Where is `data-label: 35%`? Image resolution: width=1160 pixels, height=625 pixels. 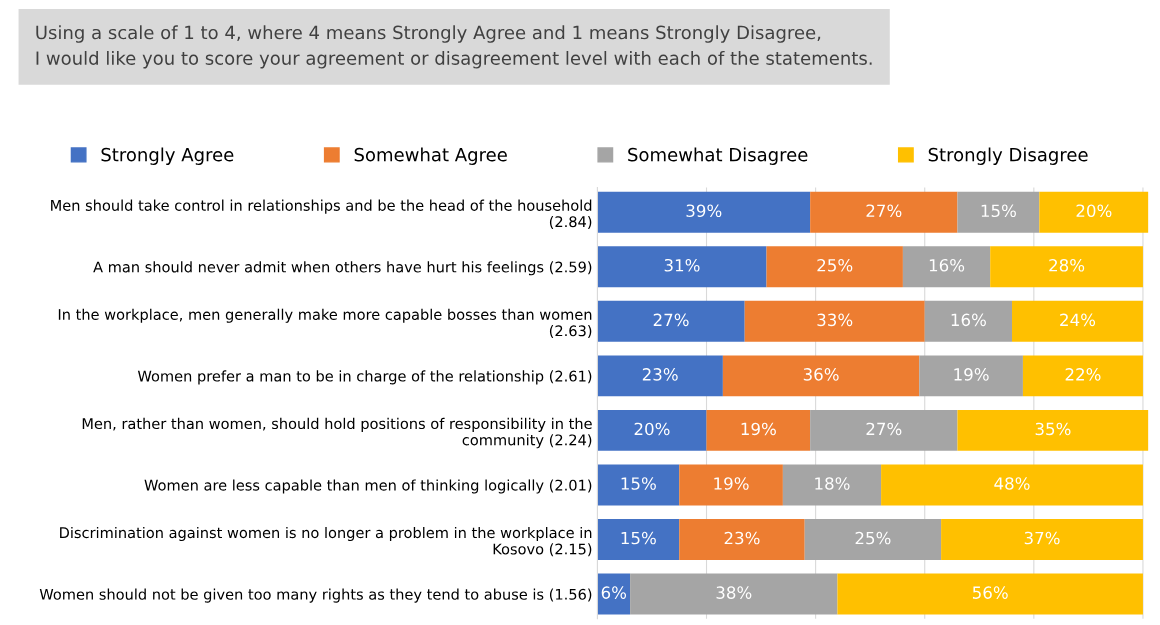 data-label: 35% is located at coordinates (1053, 429).